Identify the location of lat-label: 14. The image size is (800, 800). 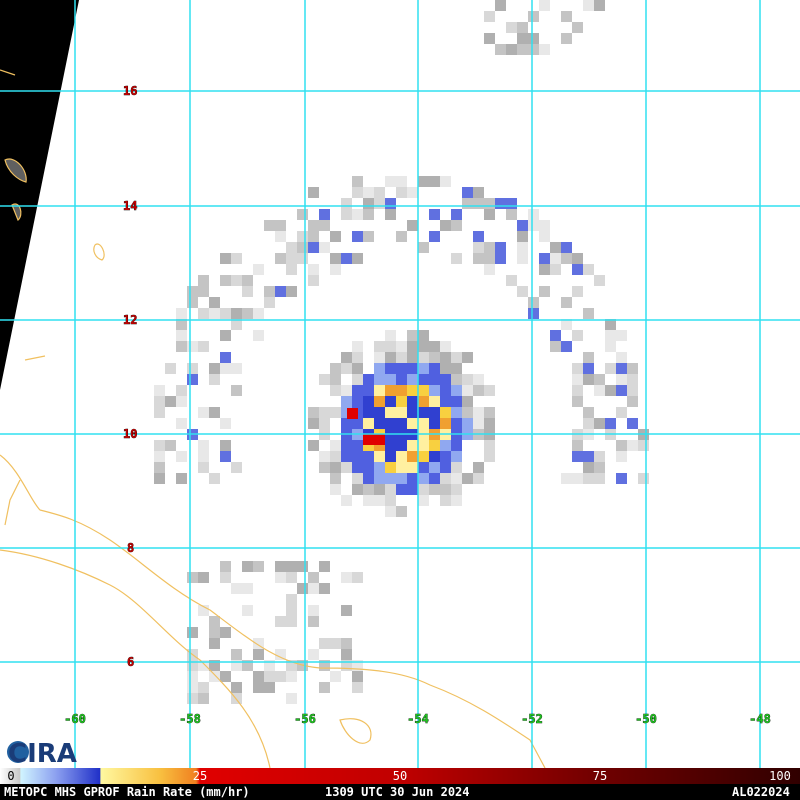
(130, 206).